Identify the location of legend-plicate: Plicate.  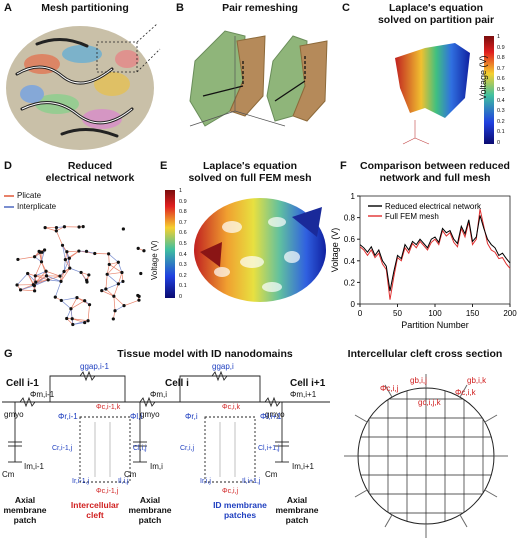
(29, 195).